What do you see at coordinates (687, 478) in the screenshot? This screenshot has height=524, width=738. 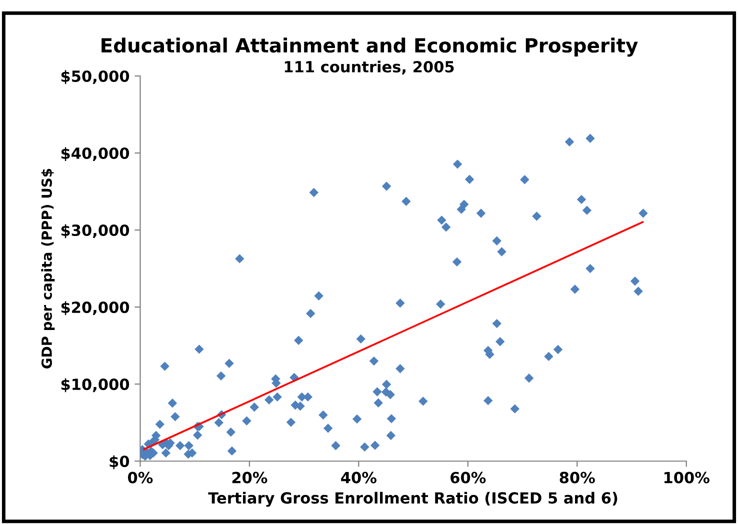 I see `x-tick-label: 100%` at bounding box center [687, 478].